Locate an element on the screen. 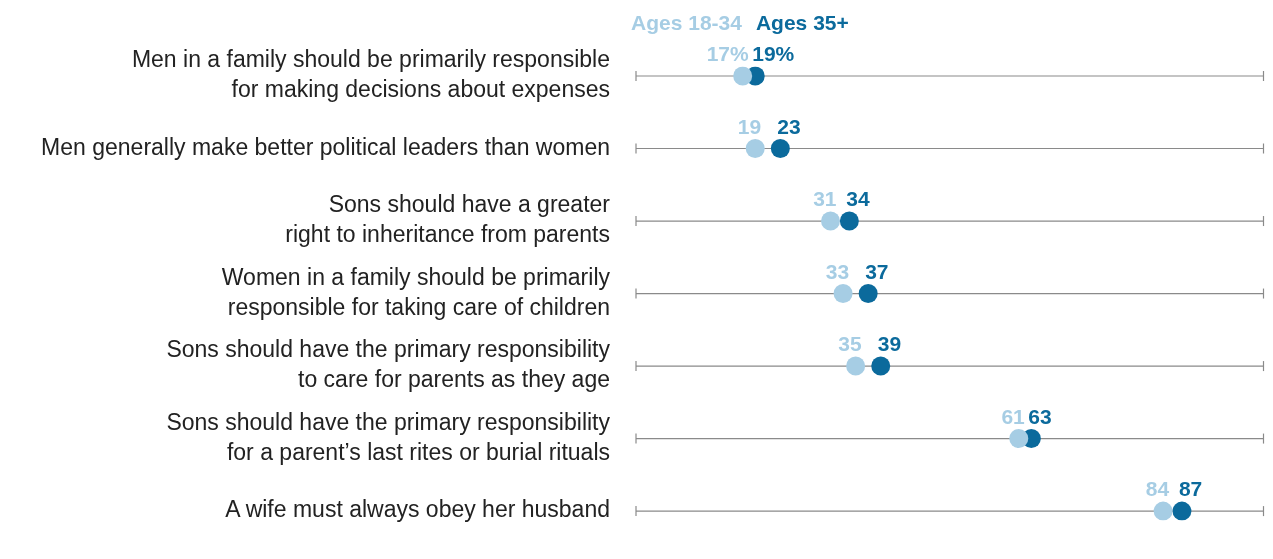 This screenshot has width=1273, height=559. data-label: 61 is located at coordinates (1013, 416).